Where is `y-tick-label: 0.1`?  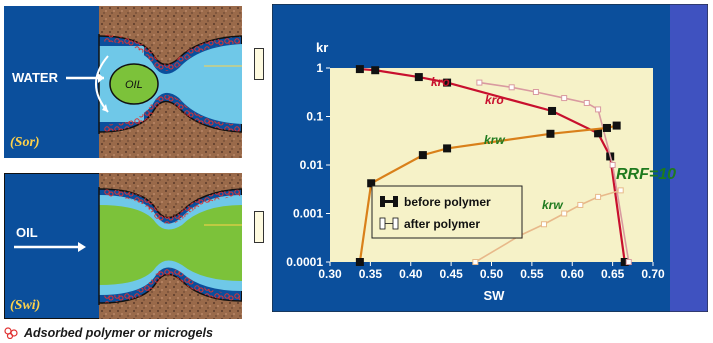 y-tick-label: 0.1 is located at coordinates (314, 117).